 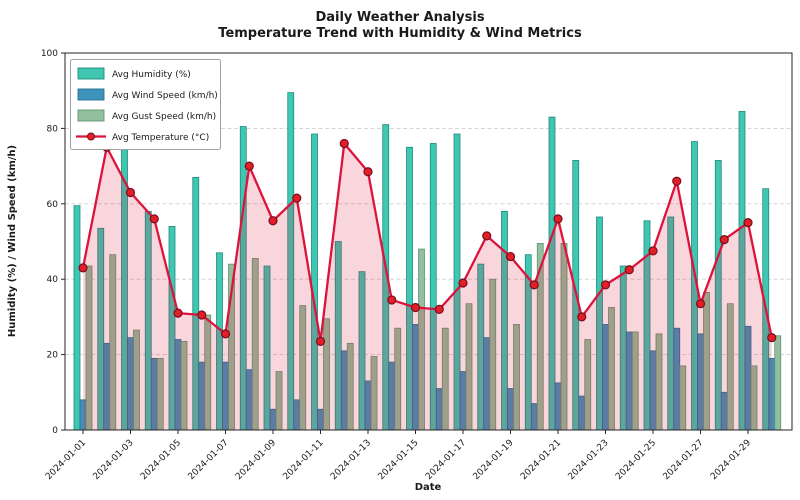 What do you see at coordinates (399, 460) in the screenshot?
I see `x-tick-label: 2024-01-15` at bounding box center [399, 460].